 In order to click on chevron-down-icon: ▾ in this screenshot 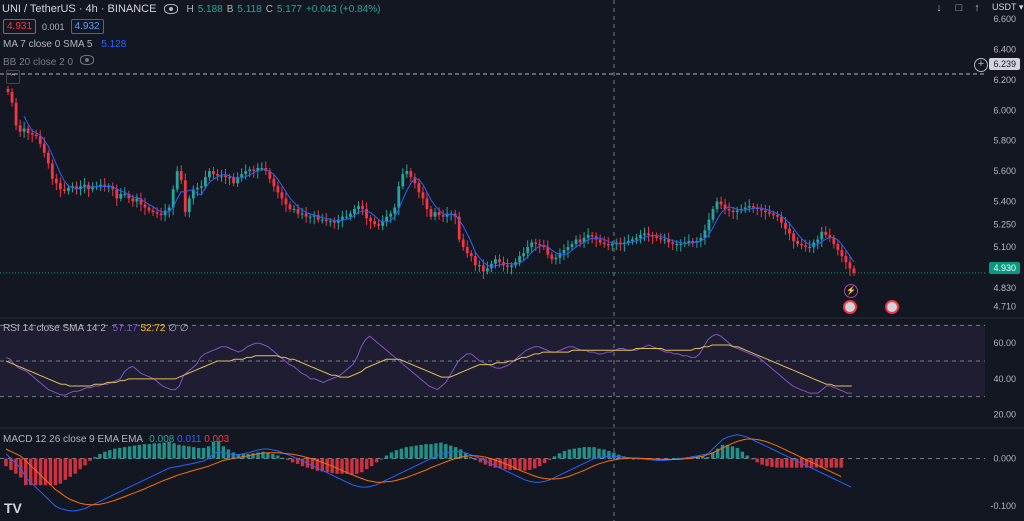, I will do `click(1020, 7)`.